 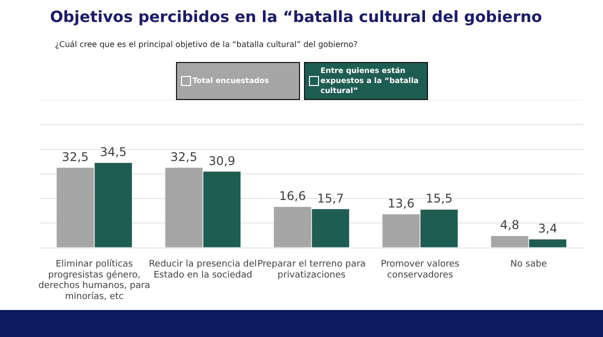 I want to click on data-label: 13,6, so click(x=401, y=203).